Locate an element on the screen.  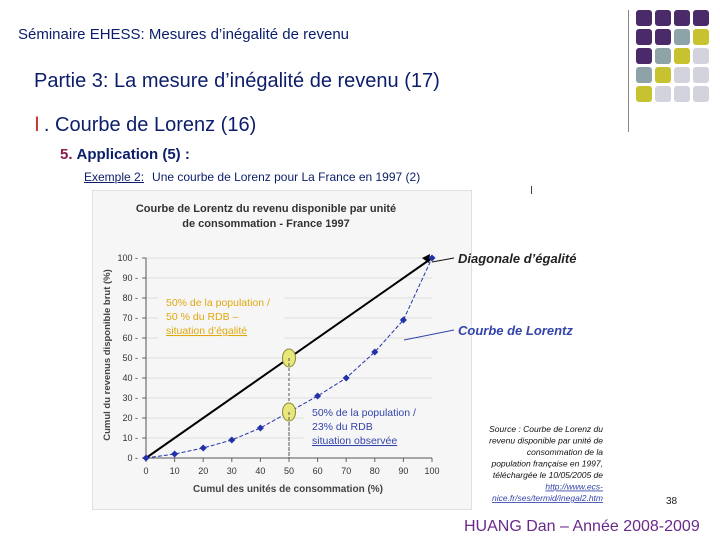
y-tick-label: 100 - is located at coordinates (127, 258).